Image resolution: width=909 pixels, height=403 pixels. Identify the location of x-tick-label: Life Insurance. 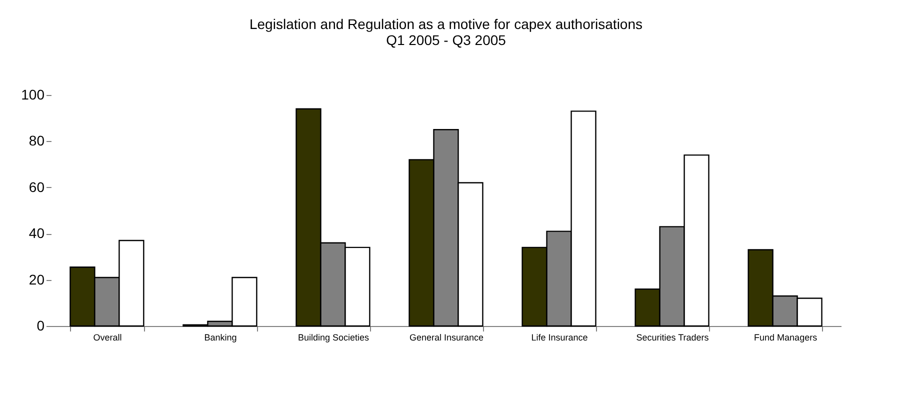
(559, 337).